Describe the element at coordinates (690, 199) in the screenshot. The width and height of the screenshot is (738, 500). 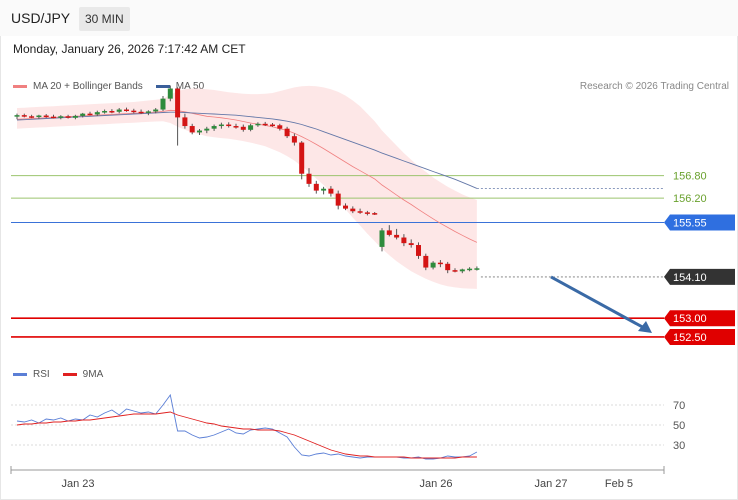
I see `level-label-resistance: 156.20` at that location.